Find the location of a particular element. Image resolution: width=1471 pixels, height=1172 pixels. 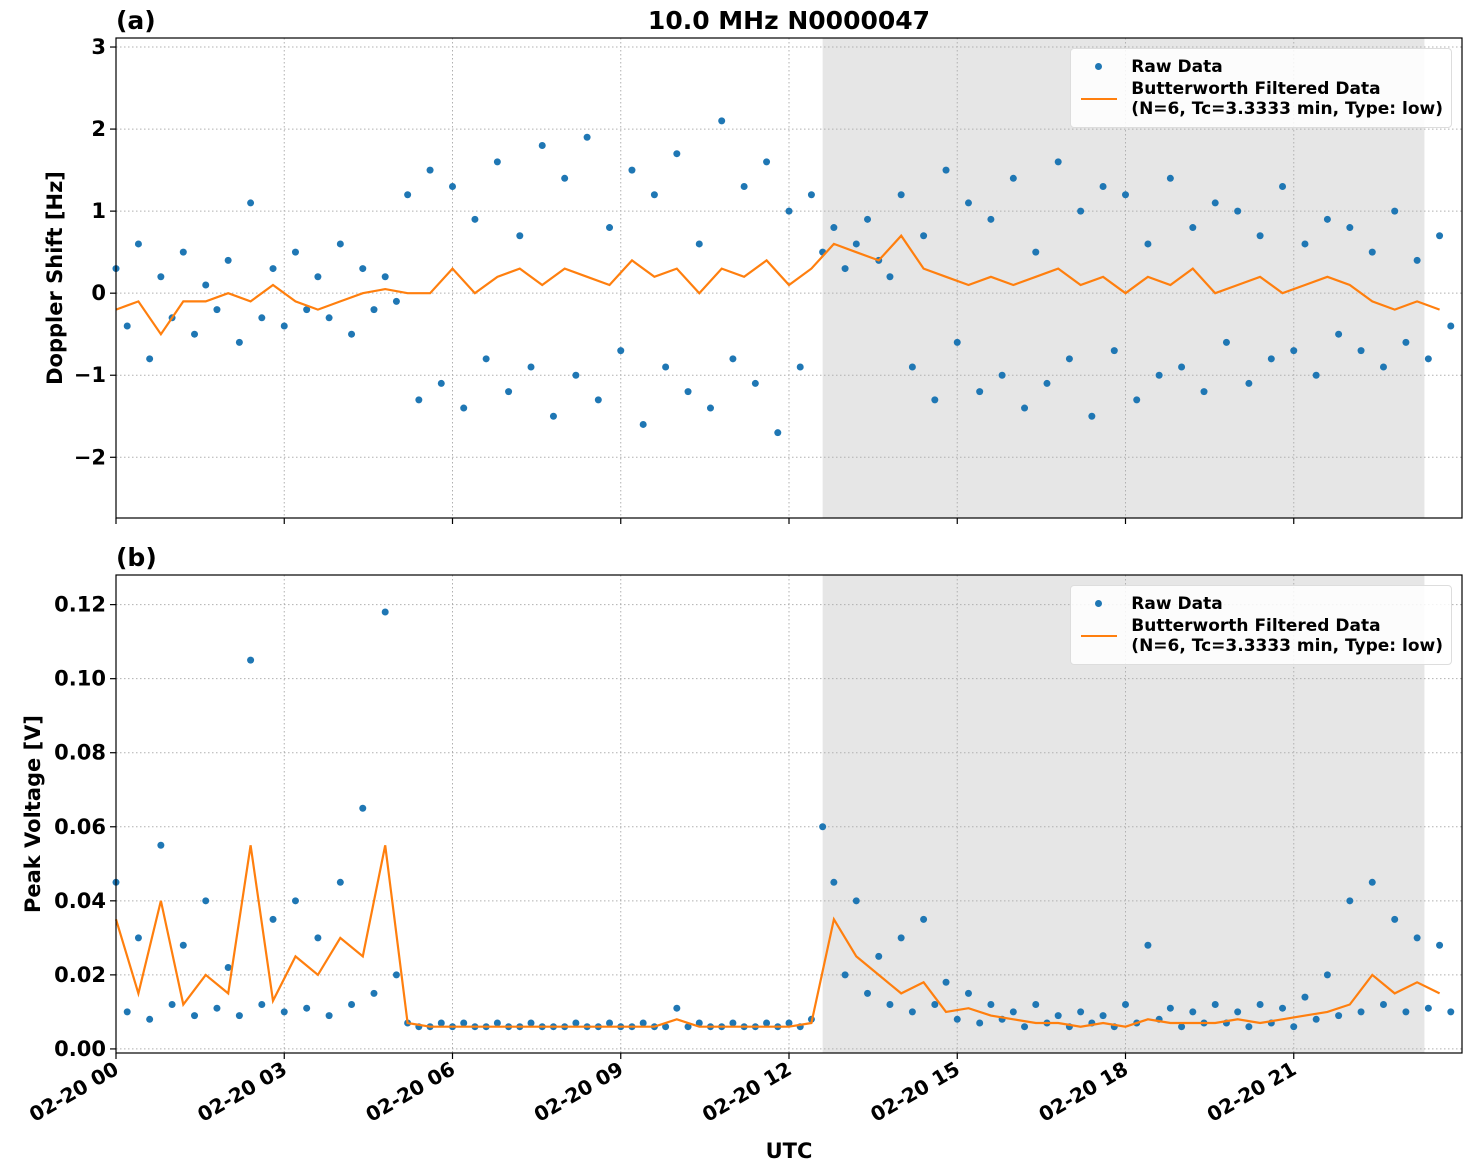

legend-entry: Raw Data is located at coordinates (1261, 604).